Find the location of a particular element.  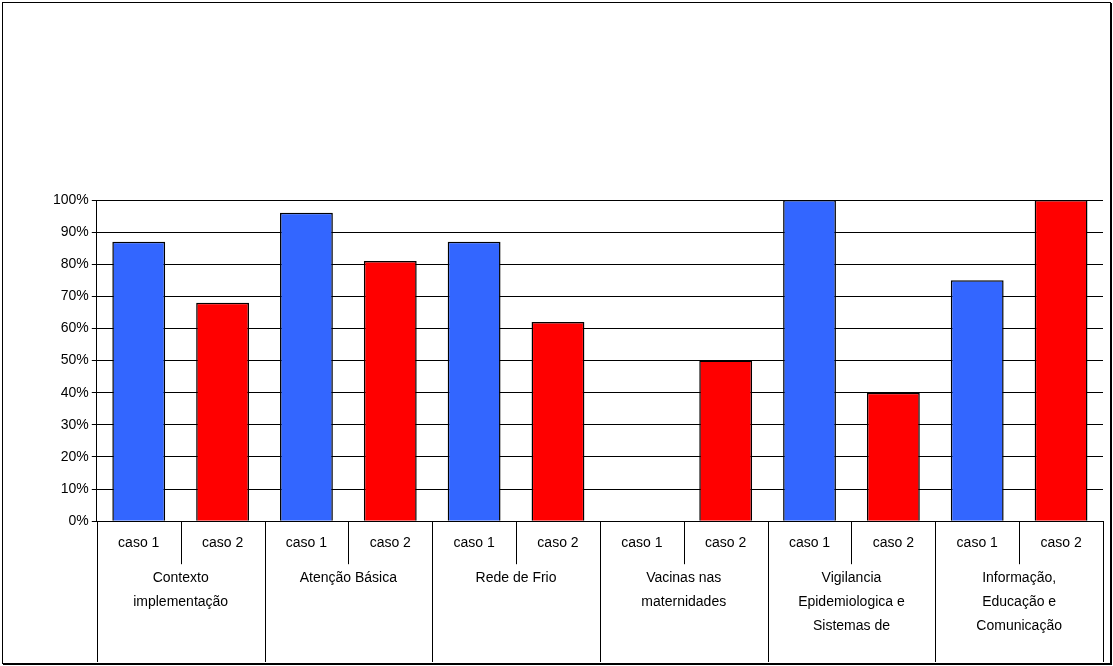

y-tick-label: 0% is located at coordinates (78, 520).